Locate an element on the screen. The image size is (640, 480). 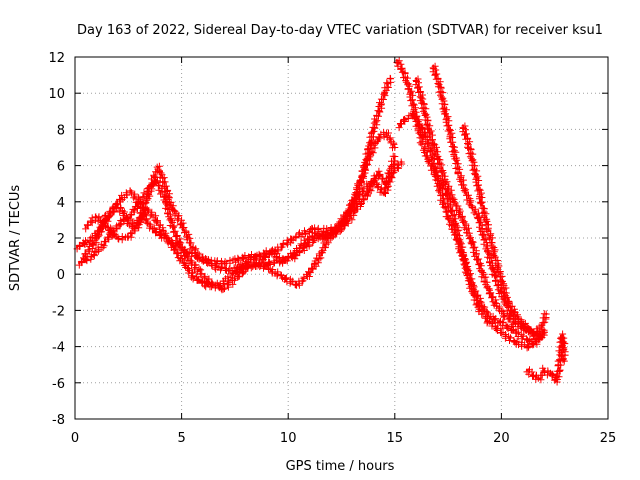
y-tick-label: 12 is located at coordinates (56, 58).